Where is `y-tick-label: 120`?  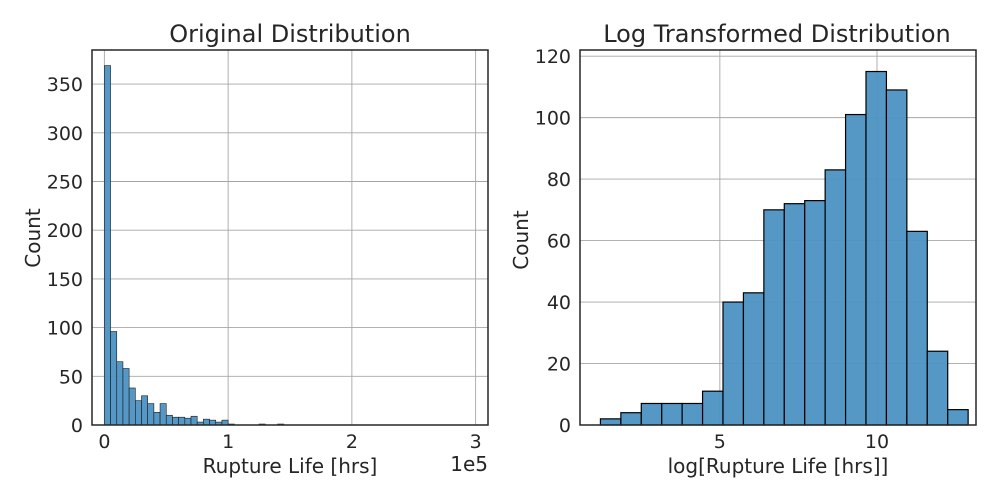
y-tick-label: 120 is located at coordinates (553, 57).